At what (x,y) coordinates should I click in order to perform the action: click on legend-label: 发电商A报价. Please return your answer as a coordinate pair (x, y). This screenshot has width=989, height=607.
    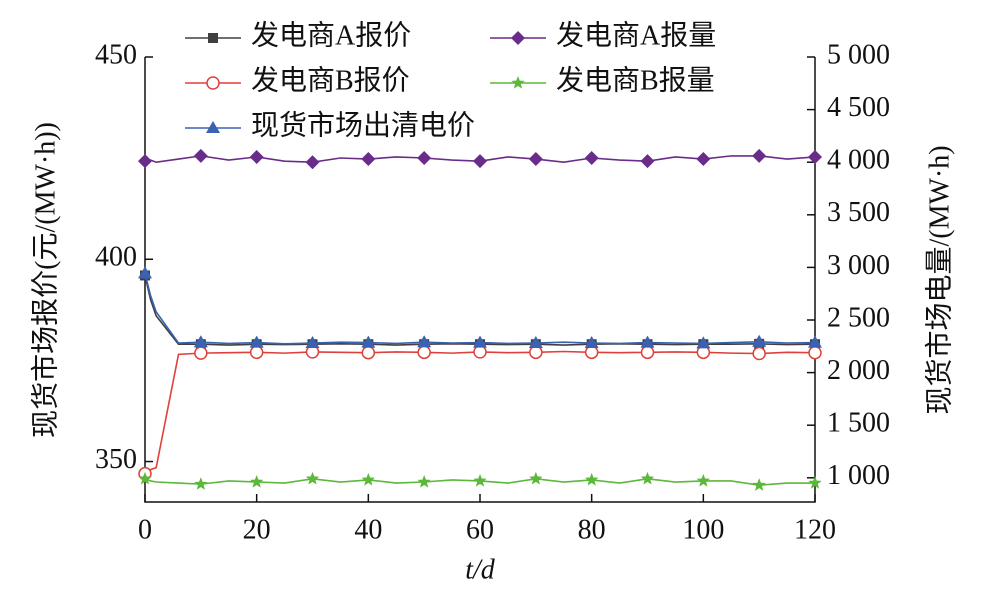
    Looking at the image, I should click on (331, 35).